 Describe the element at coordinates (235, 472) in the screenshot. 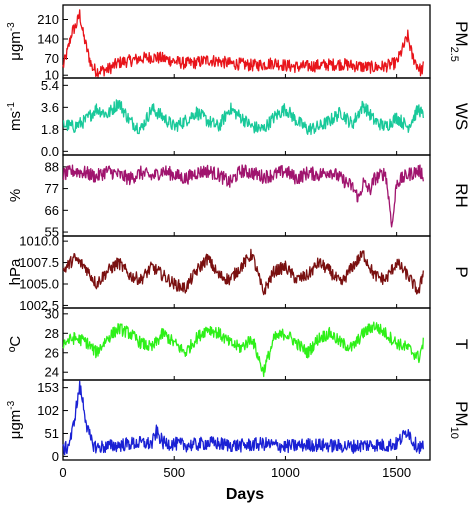

I see `x-axis: 0 500 1000 1500` at that location.